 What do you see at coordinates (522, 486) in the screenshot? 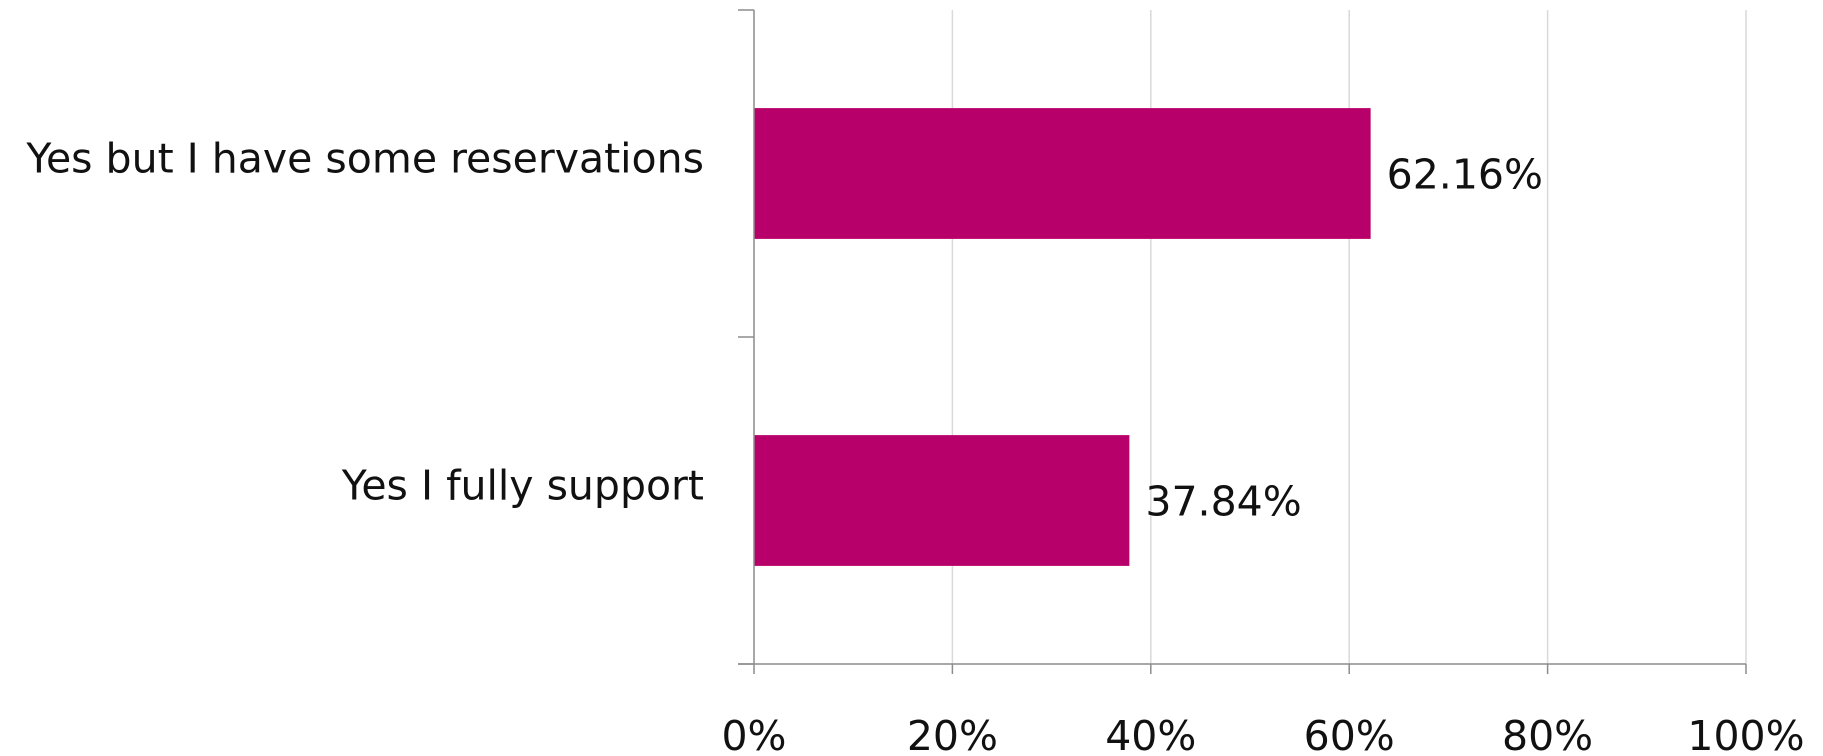
I see `category-label: Yes I fully support` at bounding box center [522, 486].